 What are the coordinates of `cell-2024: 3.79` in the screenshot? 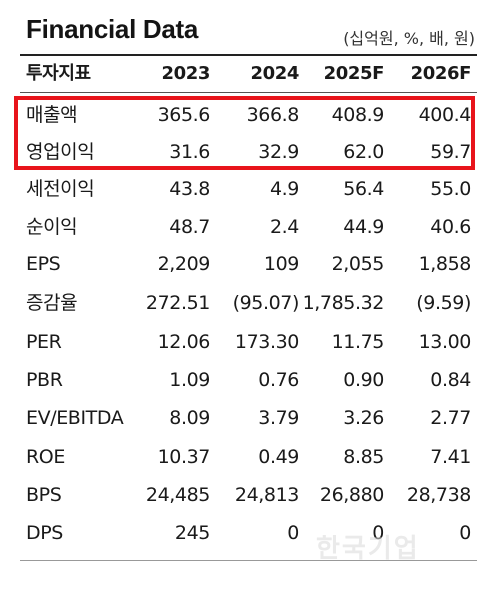 It's located at (278, 418).